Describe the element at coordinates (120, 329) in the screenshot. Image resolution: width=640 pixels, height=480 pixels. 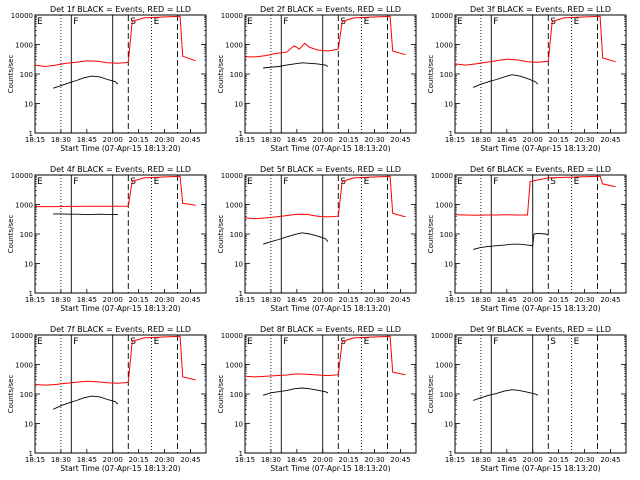
I see `panel-title: Det 7f BLACK = Events, RED = LLD` at that location.